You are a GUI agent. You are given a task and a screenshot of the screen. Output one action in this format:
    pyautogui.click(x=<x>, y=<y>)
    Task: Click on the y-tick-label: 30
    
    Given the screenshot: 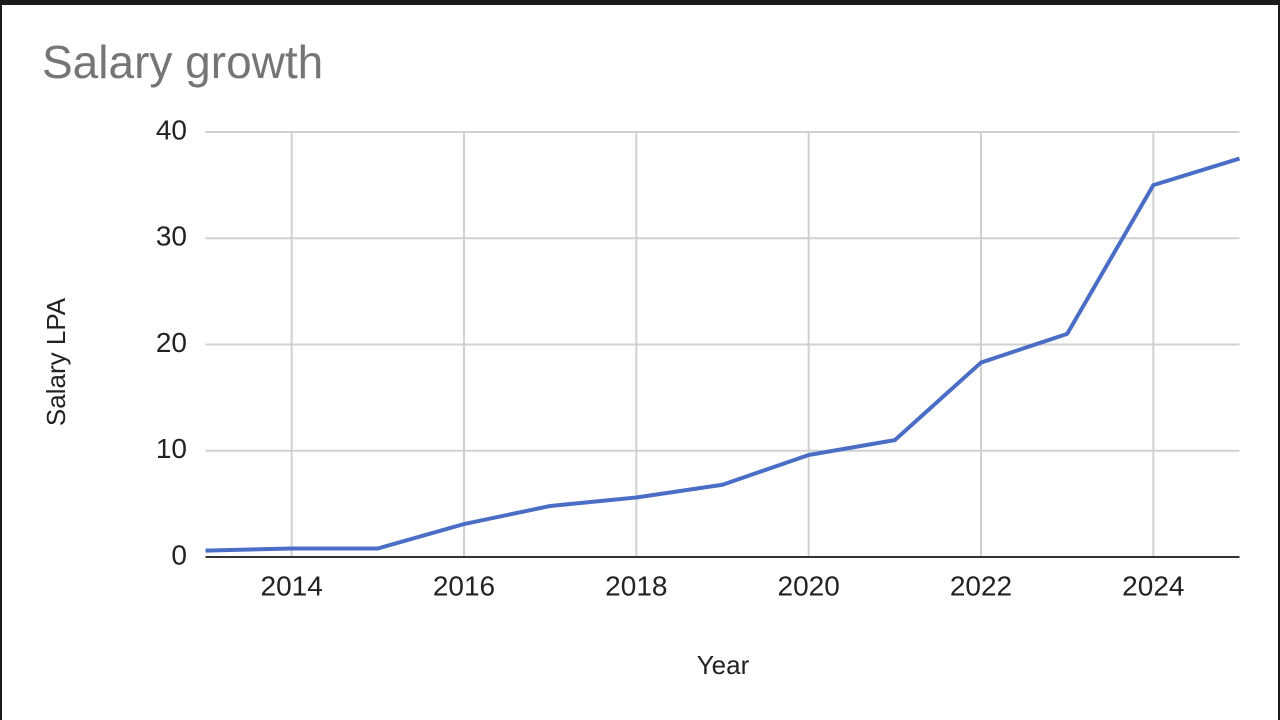 What is the action you would take?
    pyautogui.click(x=171, y=236)
    